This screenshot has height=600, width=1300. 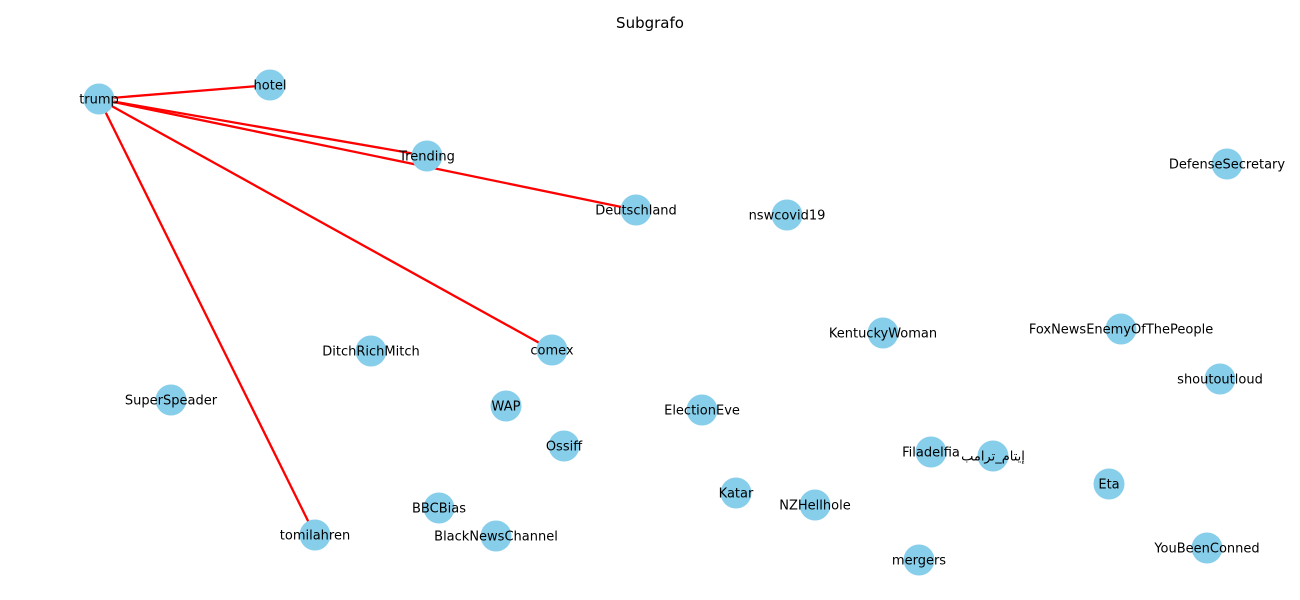 What do you see at coordinates (184, 92) in the screenshot?
I see `edge-trump-hotel` at bounding box center [184, 92].